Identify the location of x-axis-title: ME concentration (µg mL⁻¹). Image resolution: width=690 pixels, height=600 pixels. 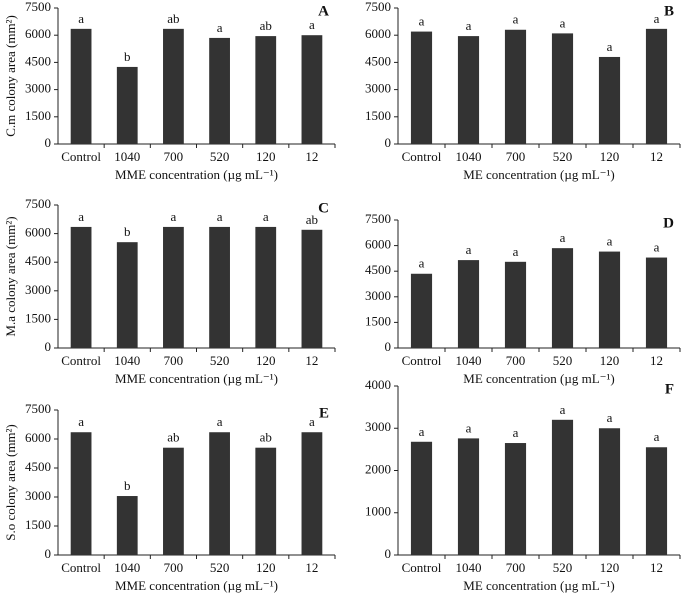
(538, 174).